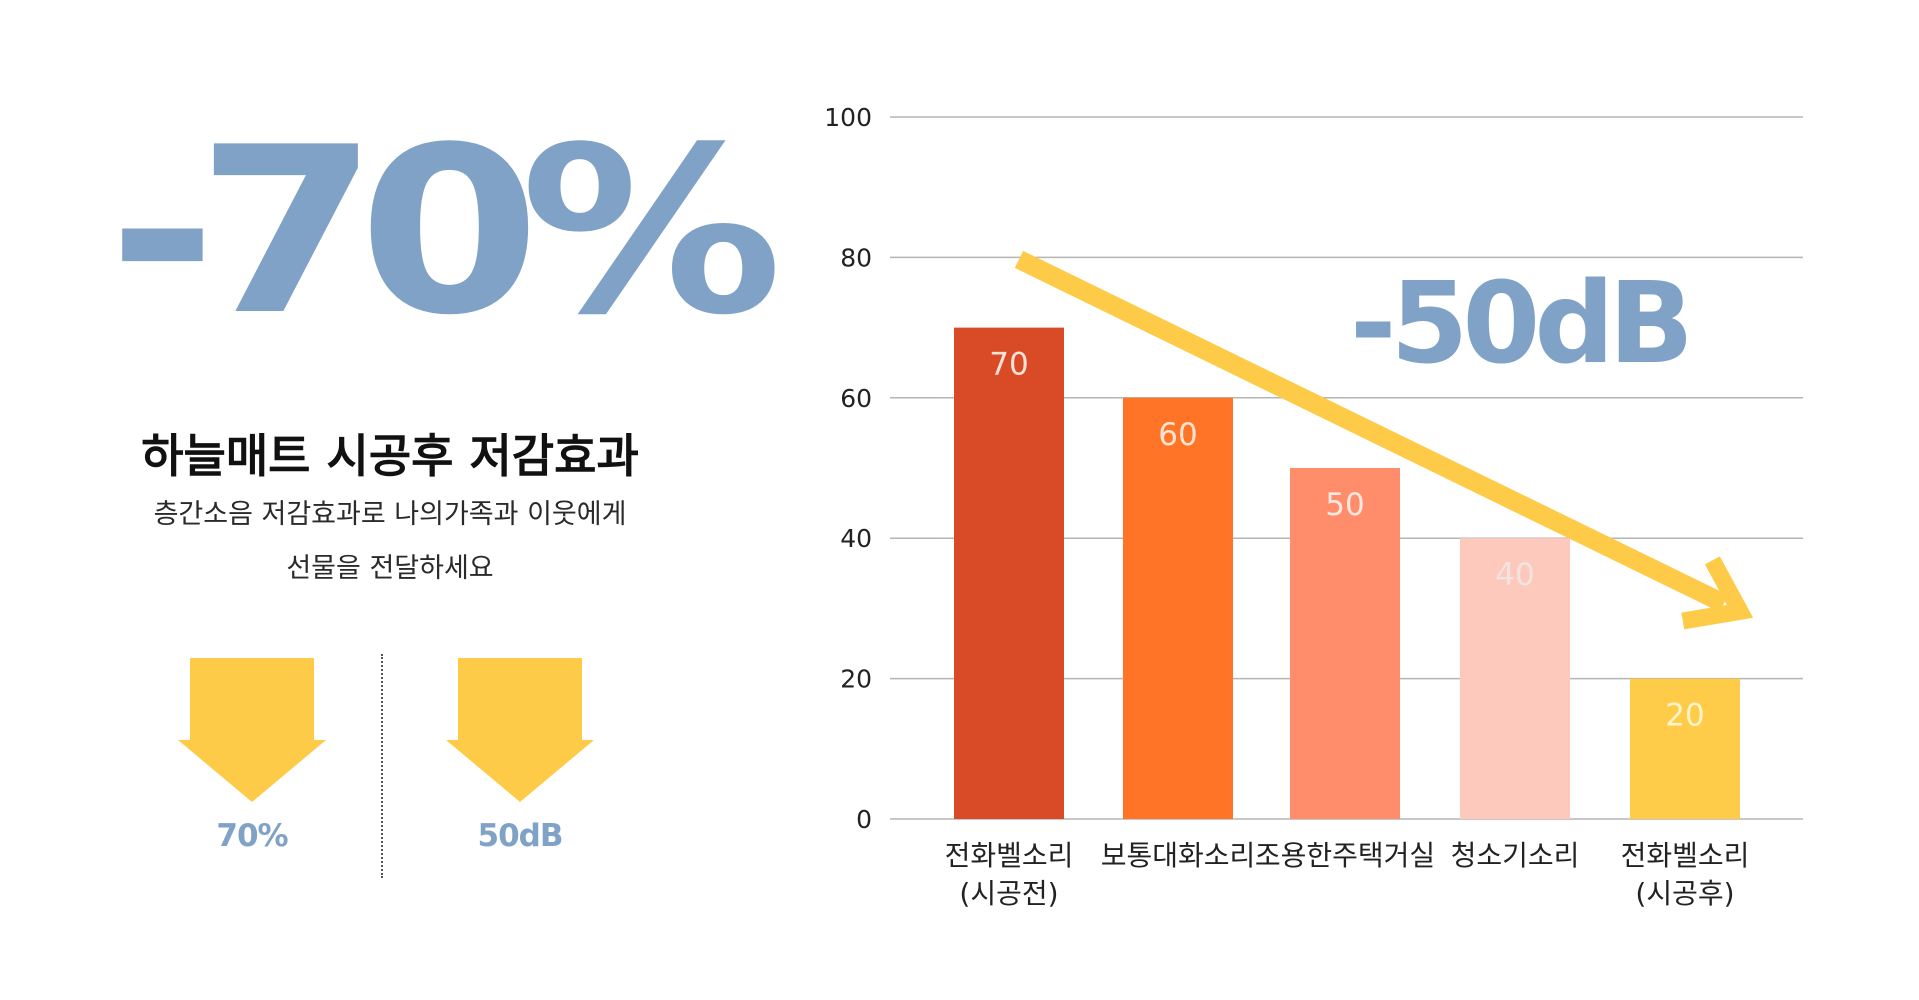  I want to click on y-tick-label: 40, so click(856, 538).